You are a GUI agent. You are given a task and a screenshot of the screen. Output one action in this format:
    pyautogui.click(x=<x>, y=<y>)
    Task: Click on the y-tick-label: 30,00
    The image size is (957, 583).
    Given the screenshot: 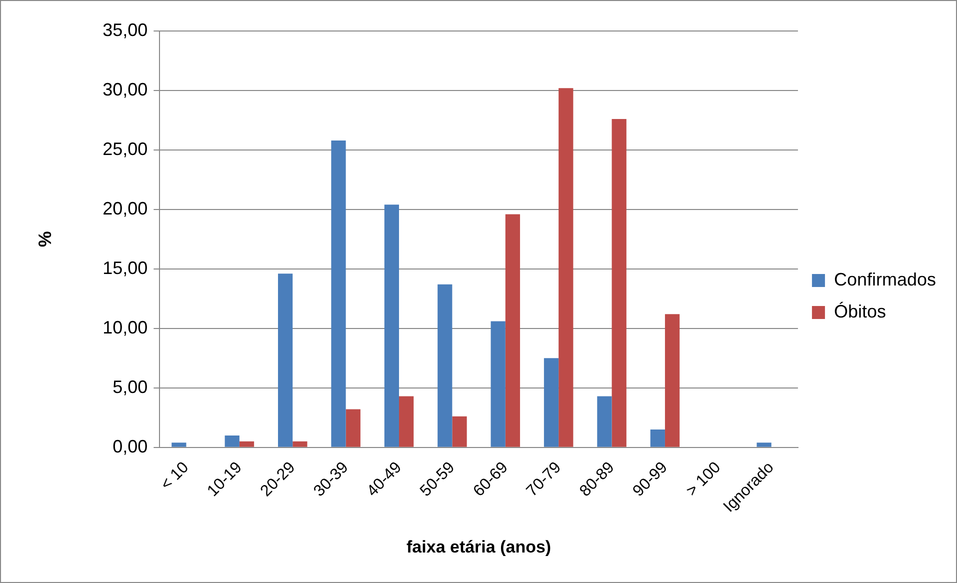 What is the action you would take?
    pyautogui.click(x=125, y=89)
    